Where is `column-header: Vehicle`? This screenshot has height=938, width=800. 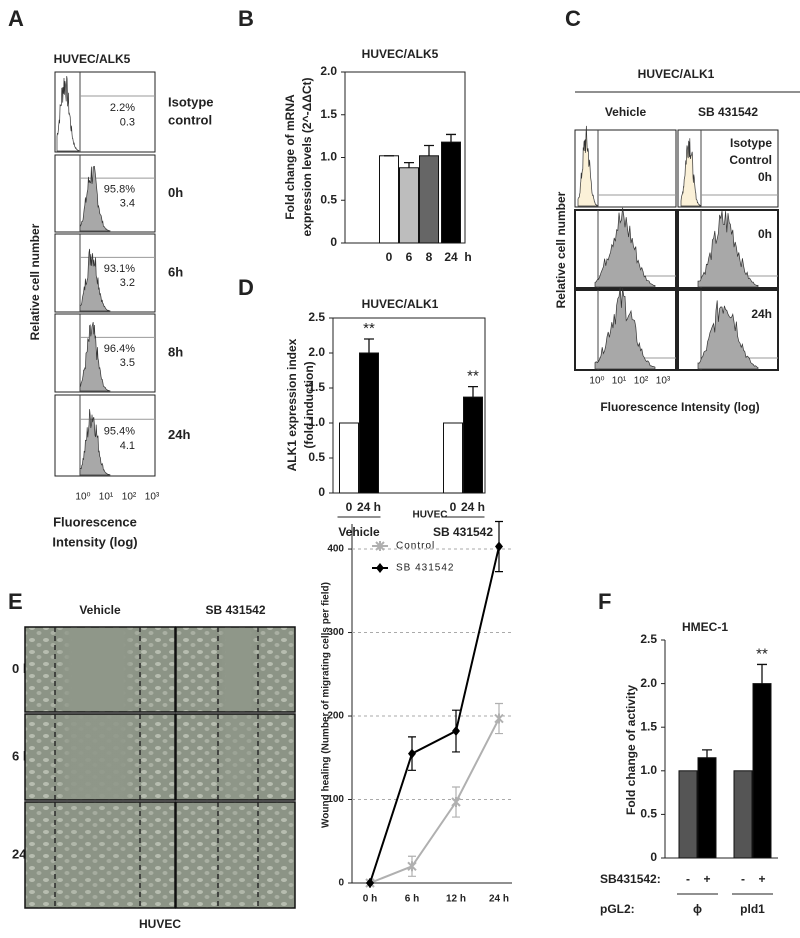
column-header: Vehicle is located at coordinates (100, 610).